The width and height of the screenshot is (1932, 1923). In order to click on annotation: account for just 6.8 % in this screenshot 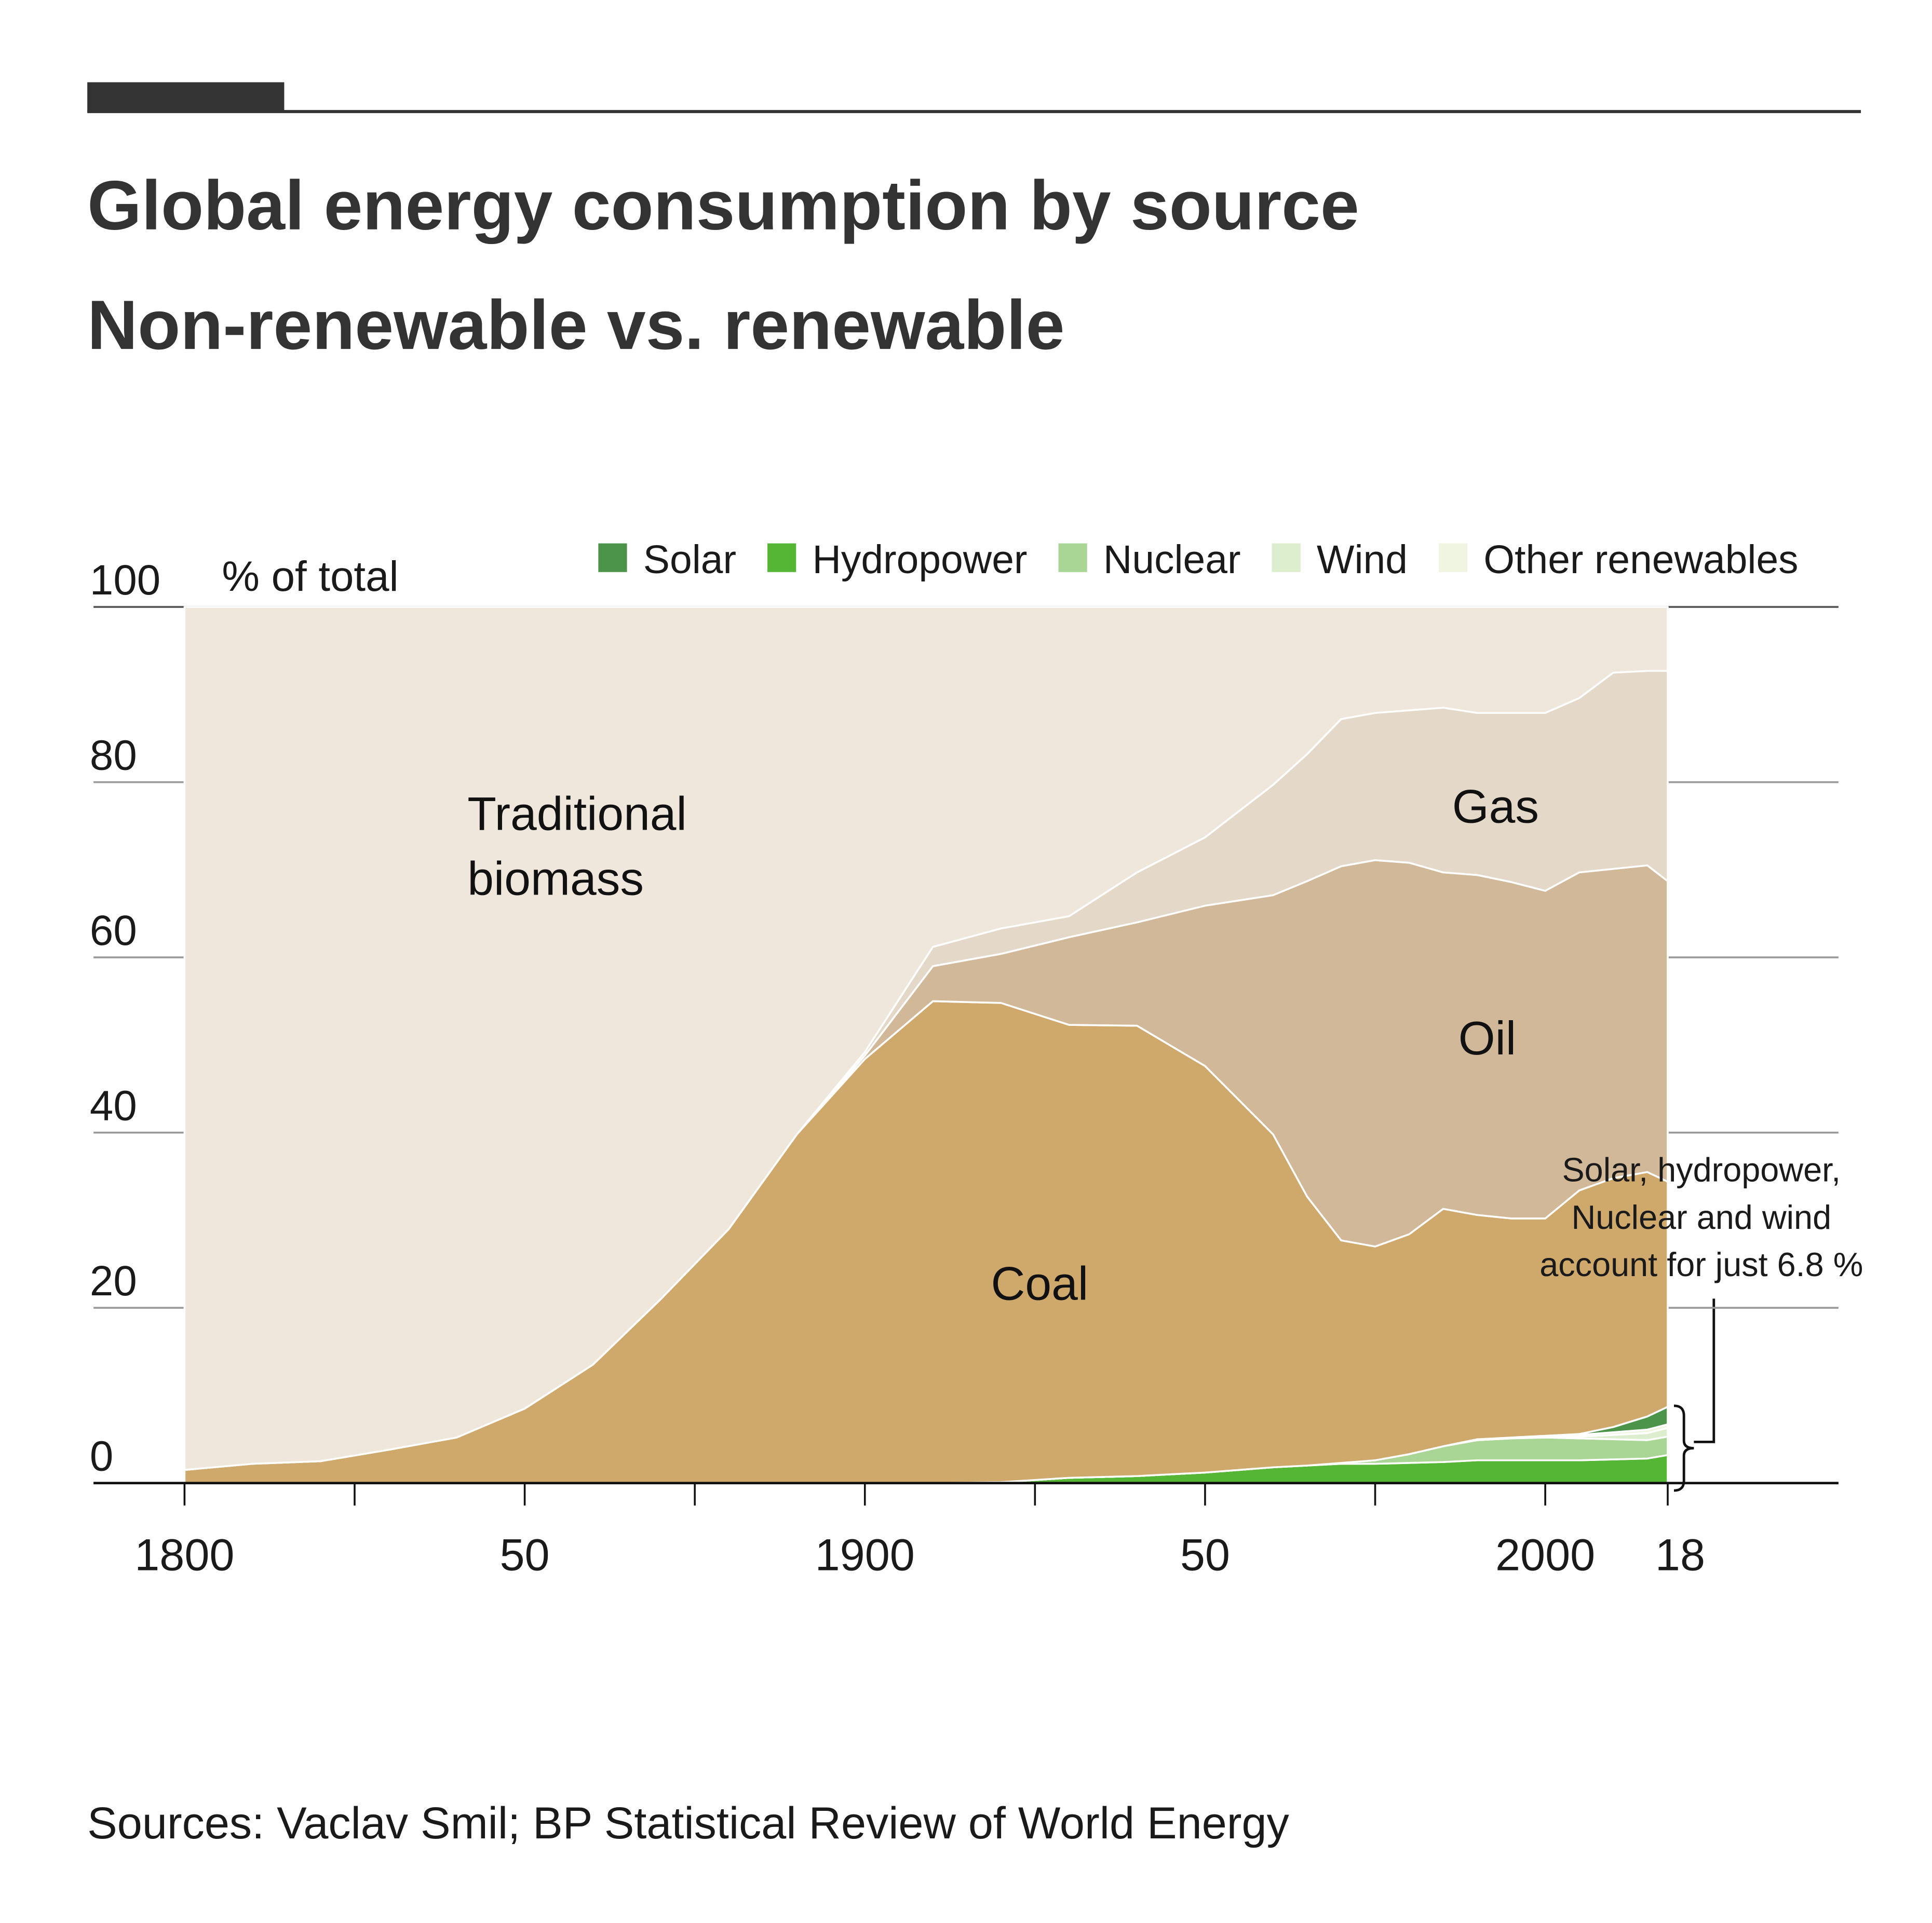, I will do `click(1701, 1264)`.